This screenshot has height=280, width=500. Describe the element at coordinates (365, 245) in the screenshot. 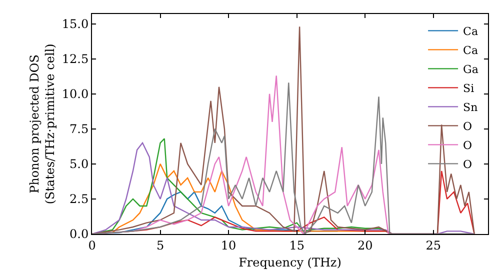

I see `x-tick-label: 20` at that location.